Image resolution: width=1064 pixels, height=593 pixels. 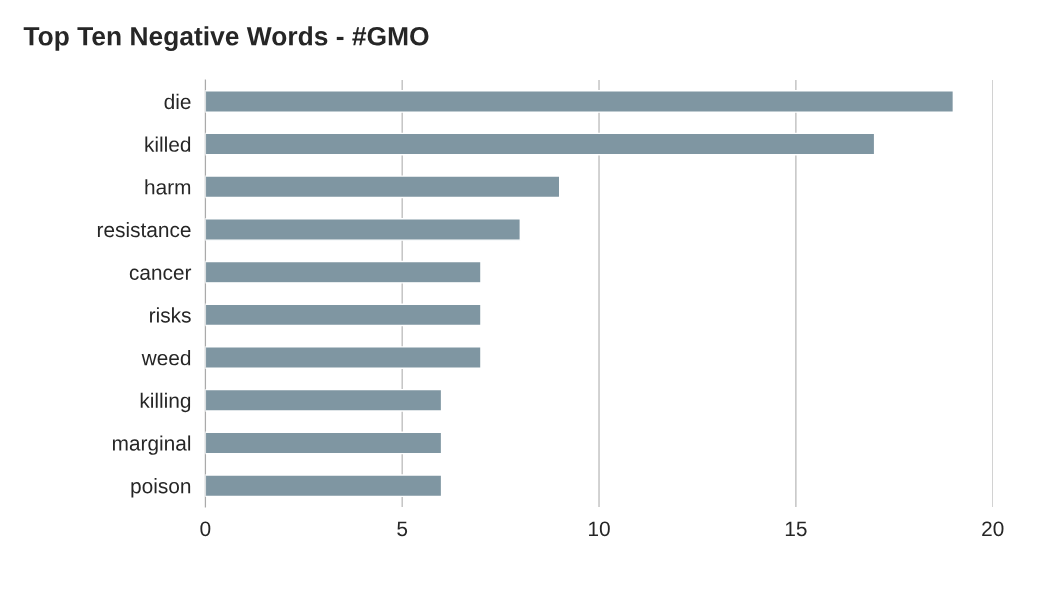 I want to click on x-tick-label: 5, so click(x=402, y=529).